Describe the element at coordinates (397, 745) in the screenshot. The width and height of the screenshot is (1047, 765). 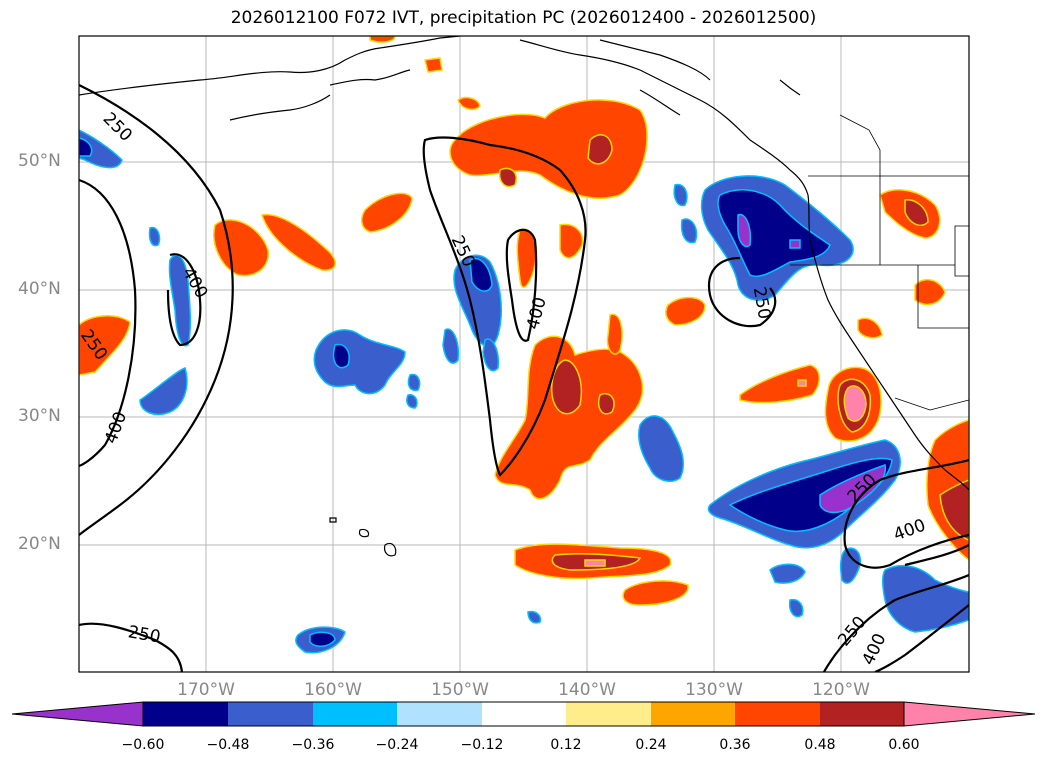
I see `colorbar-tick-label: −0.24` at that location.